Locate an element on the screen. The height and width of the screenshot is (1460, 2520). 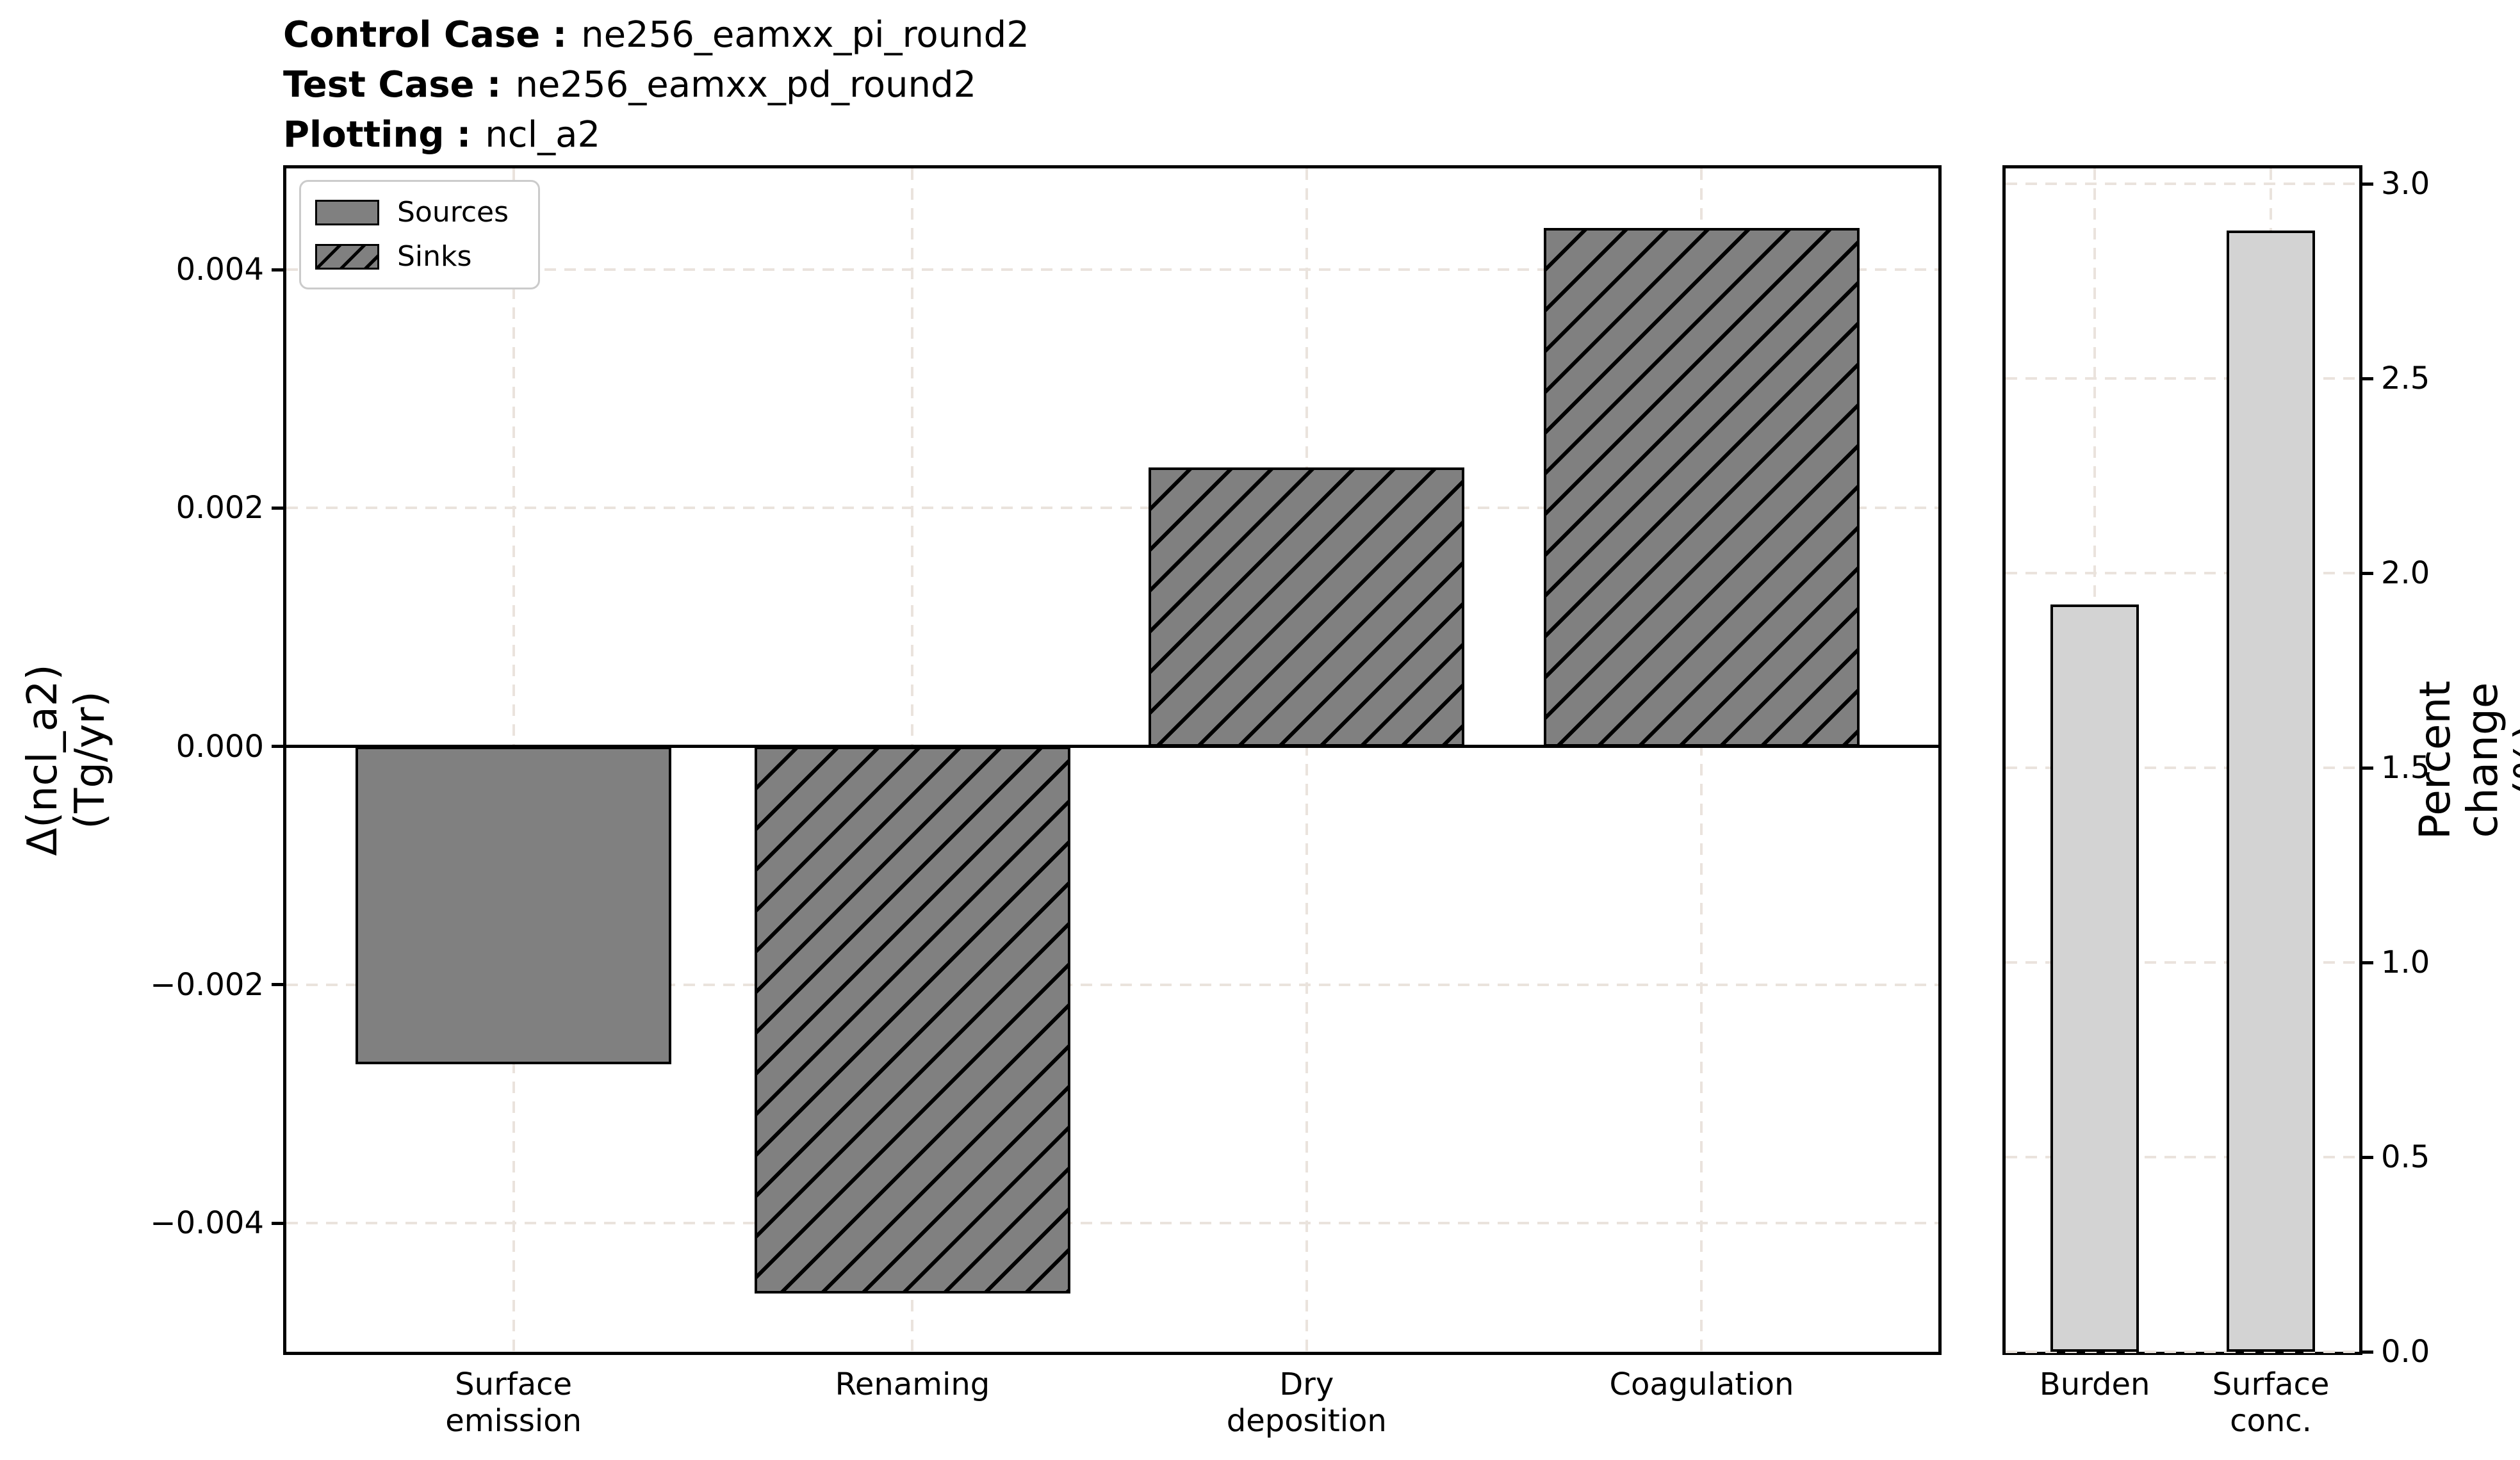
sinks-swatch-icon is located at coordinates (347, 256).